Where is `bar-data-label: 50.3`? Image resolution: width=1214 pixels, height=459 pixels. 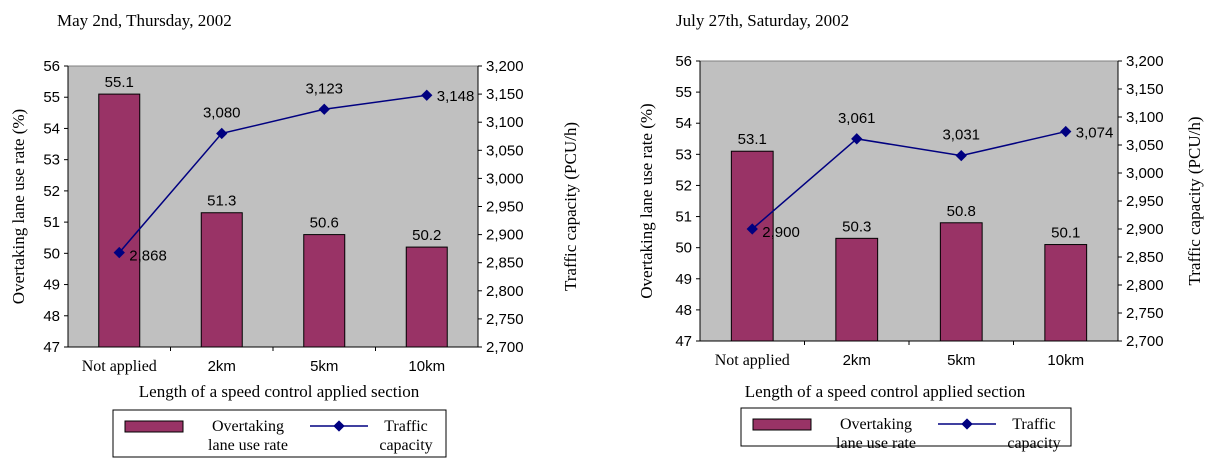
bar-data-label: 50.3 is located at coordinates (856, 226).